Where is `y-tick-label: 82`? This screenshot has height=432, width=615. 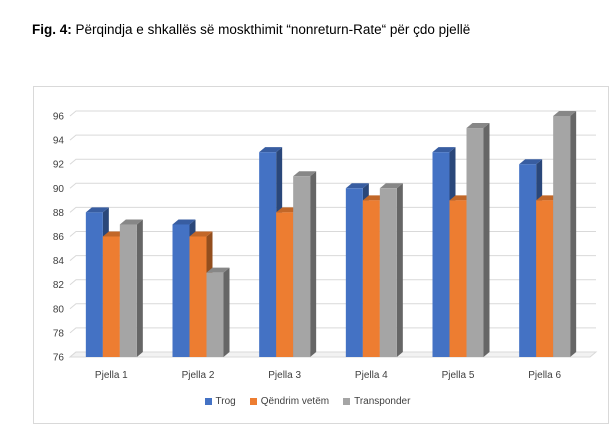
y-tick-label: 82 is located at coordinates (59, 285).